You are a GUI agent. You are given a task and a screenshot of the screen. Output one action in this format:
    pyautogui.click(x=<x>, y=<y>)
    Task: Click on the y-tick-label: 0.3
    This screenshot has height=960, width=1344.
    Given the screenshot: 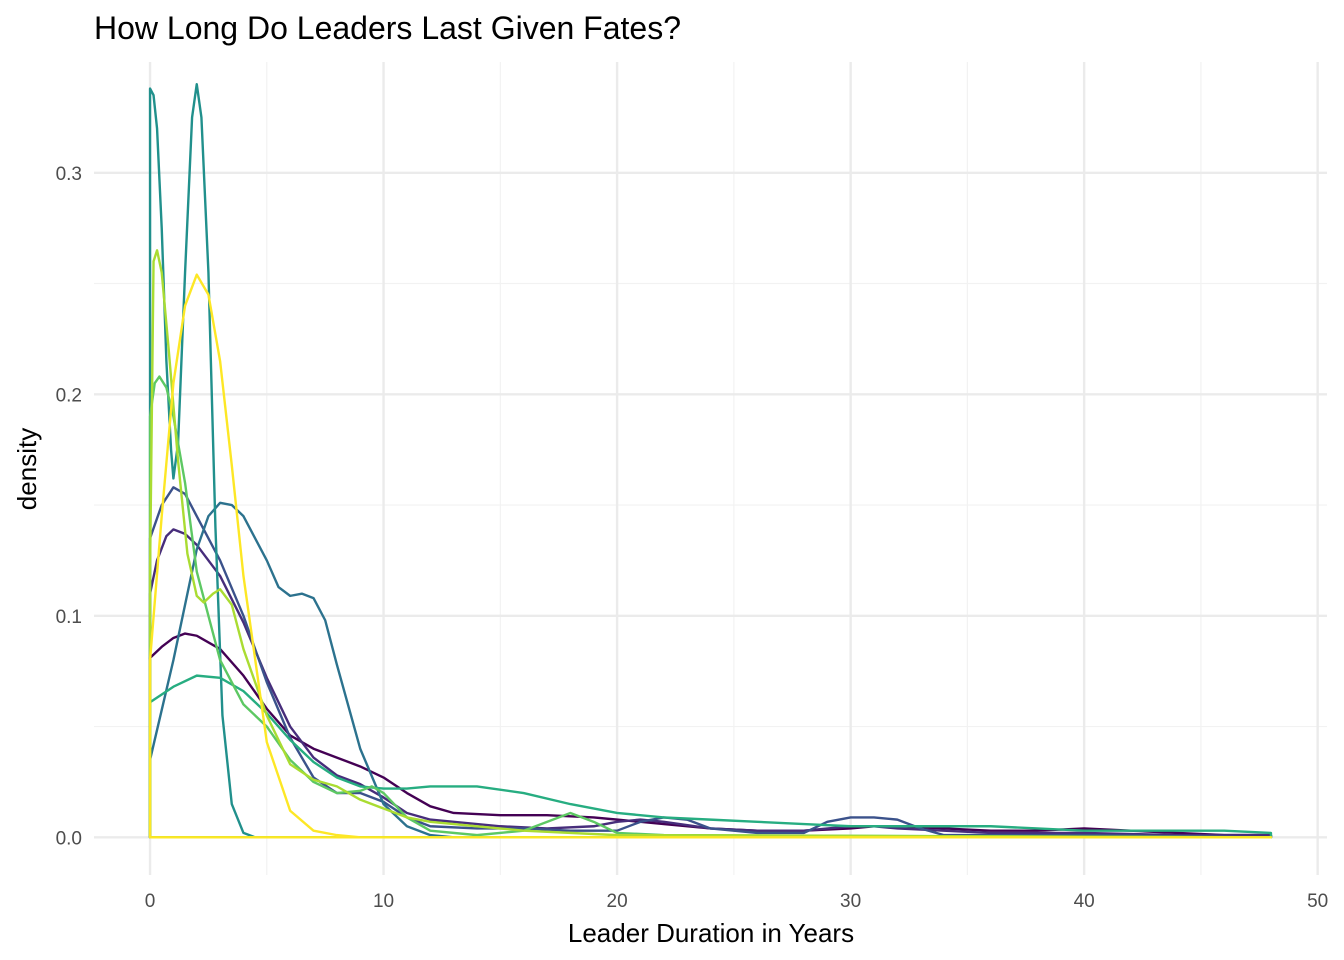 What is the action you would take?
    pyautogui.click(x=69, y=174)
    